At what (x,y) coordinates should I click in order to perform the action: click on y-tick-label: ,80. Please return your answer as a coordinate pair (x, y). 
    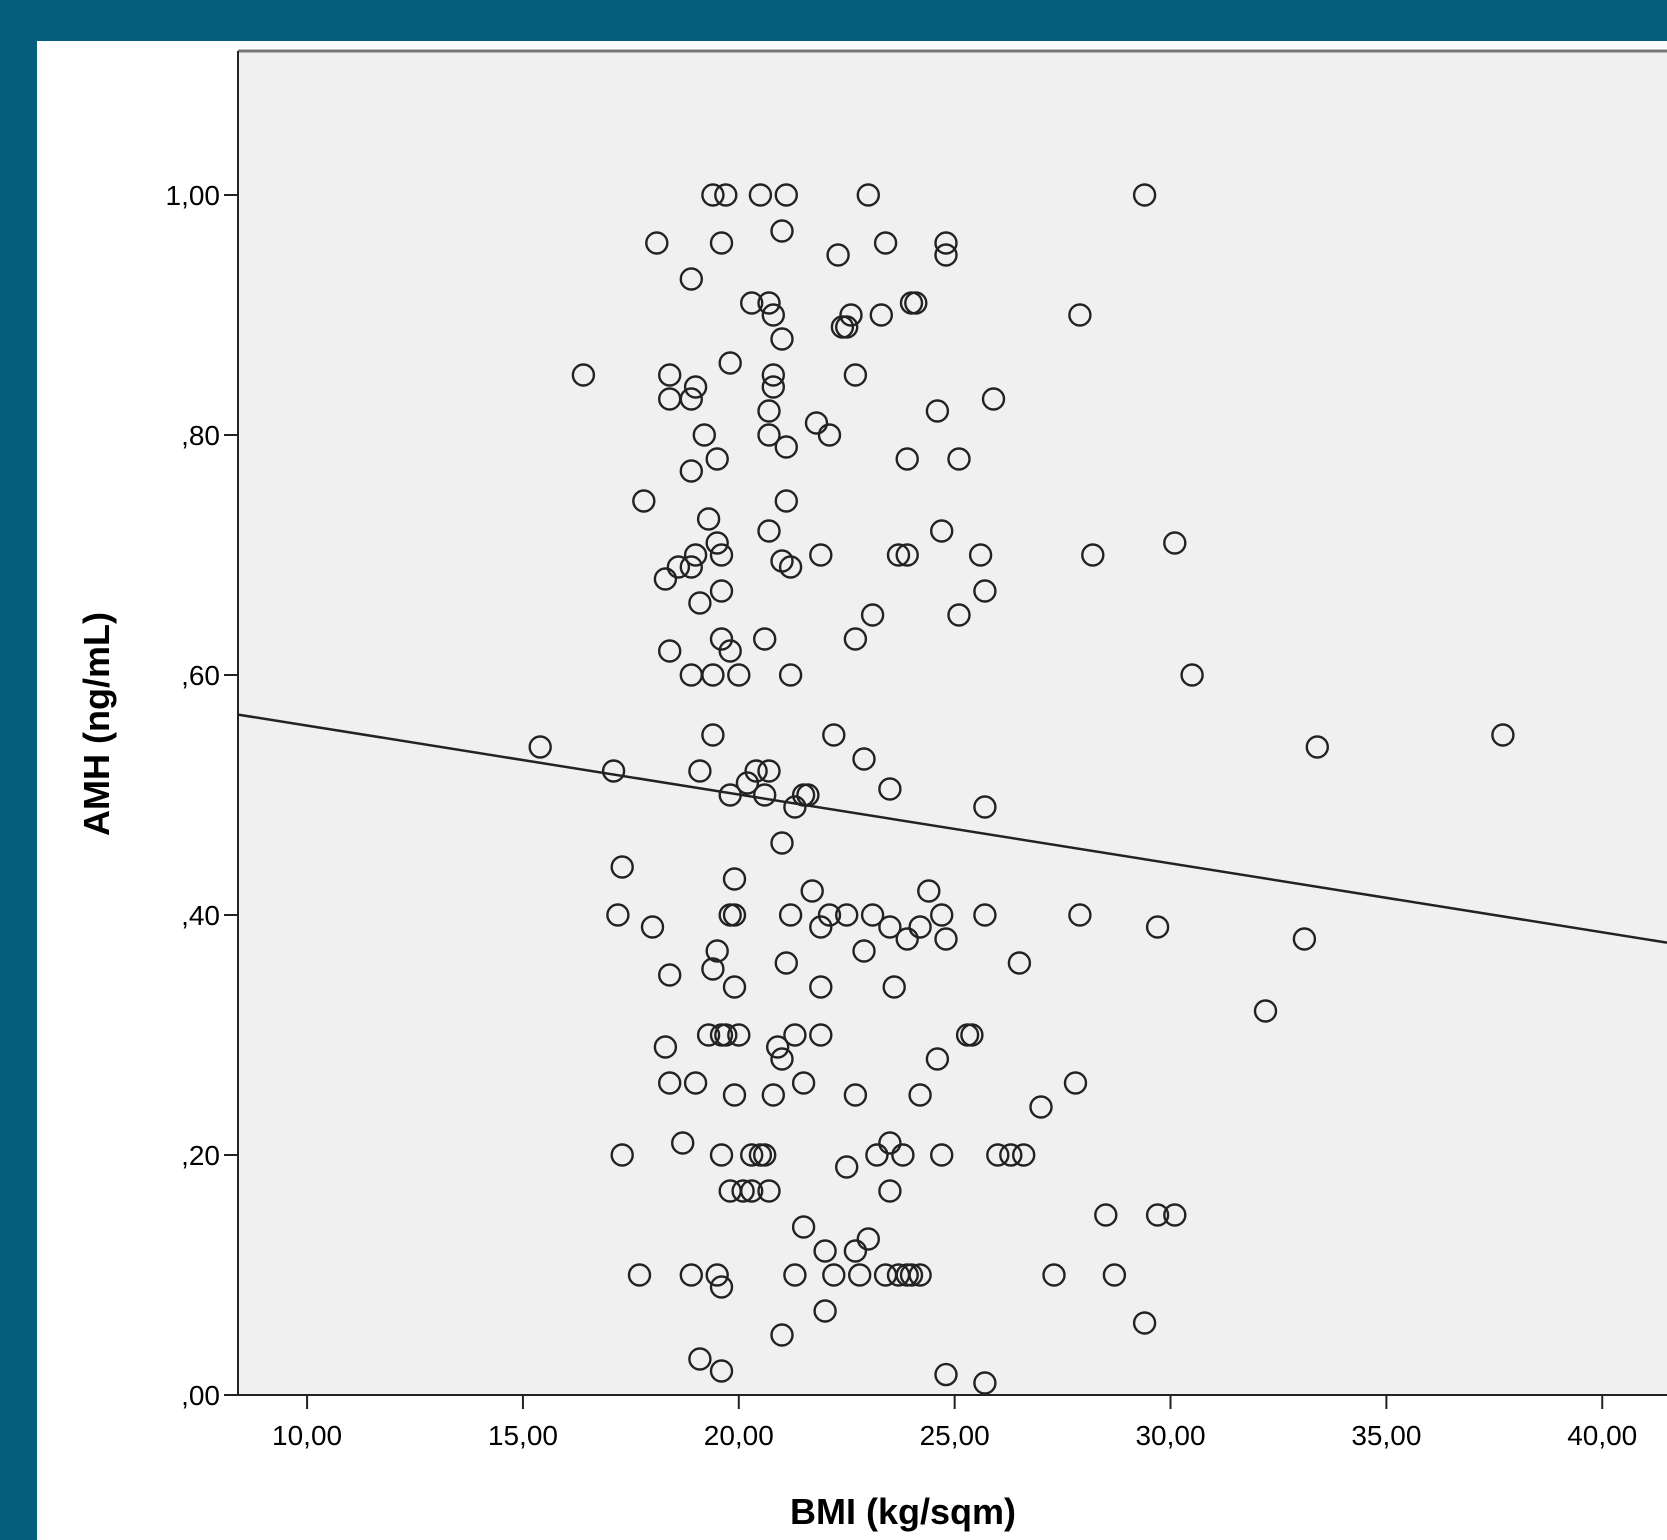
    Looking at the image, I should click on (200, 435).